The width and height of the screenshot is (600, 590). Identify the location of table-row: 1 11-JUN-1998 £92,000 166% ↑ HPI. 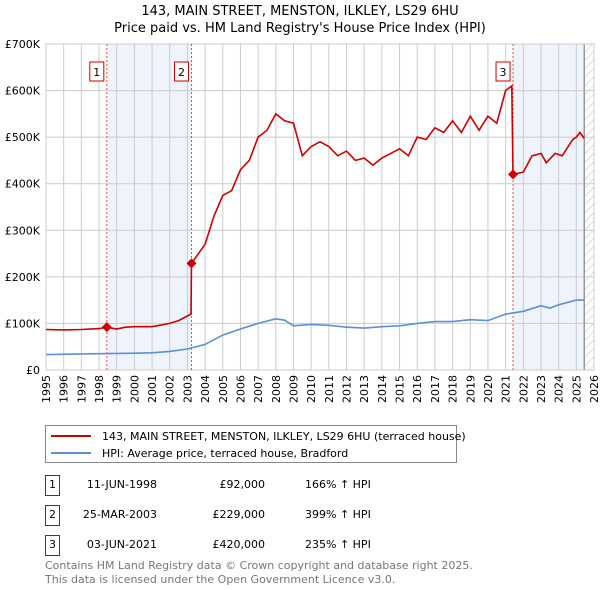
(245, 485).